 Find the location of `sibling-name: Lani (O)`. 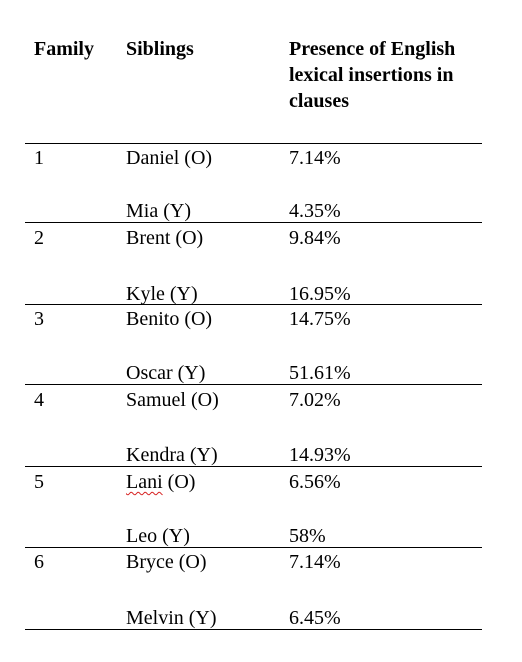

sibling-name: Lani (O) is located at coordinates (160, 482).